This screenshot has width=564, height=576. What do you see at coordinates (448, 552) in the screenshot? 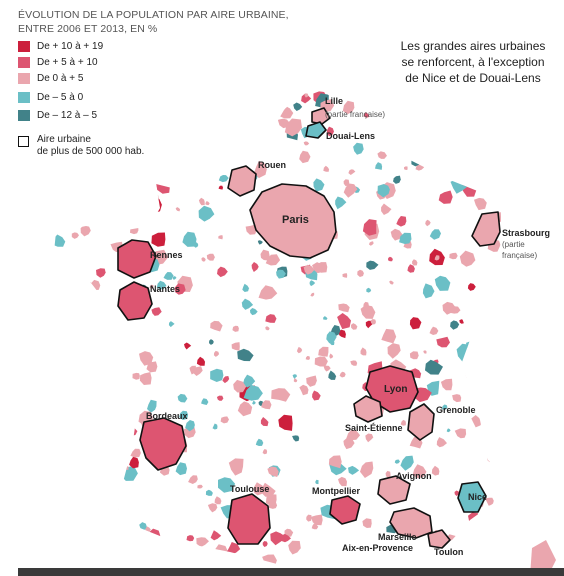
I see `label-toulon: Toulon` at bounding box center [448, 552].